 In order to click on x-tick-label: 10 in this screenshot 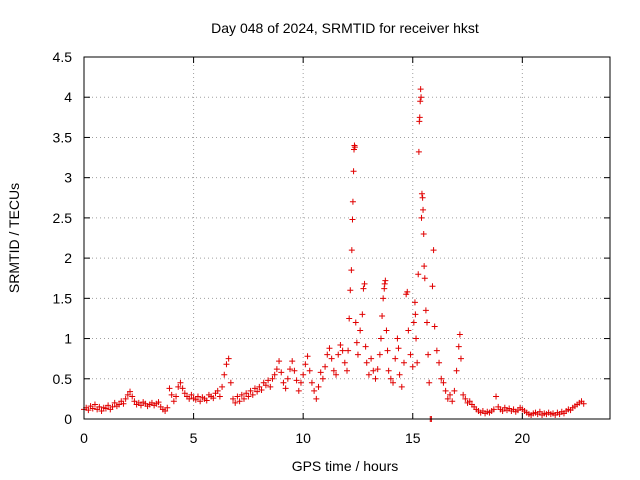, I will do `click(303, 438)`.